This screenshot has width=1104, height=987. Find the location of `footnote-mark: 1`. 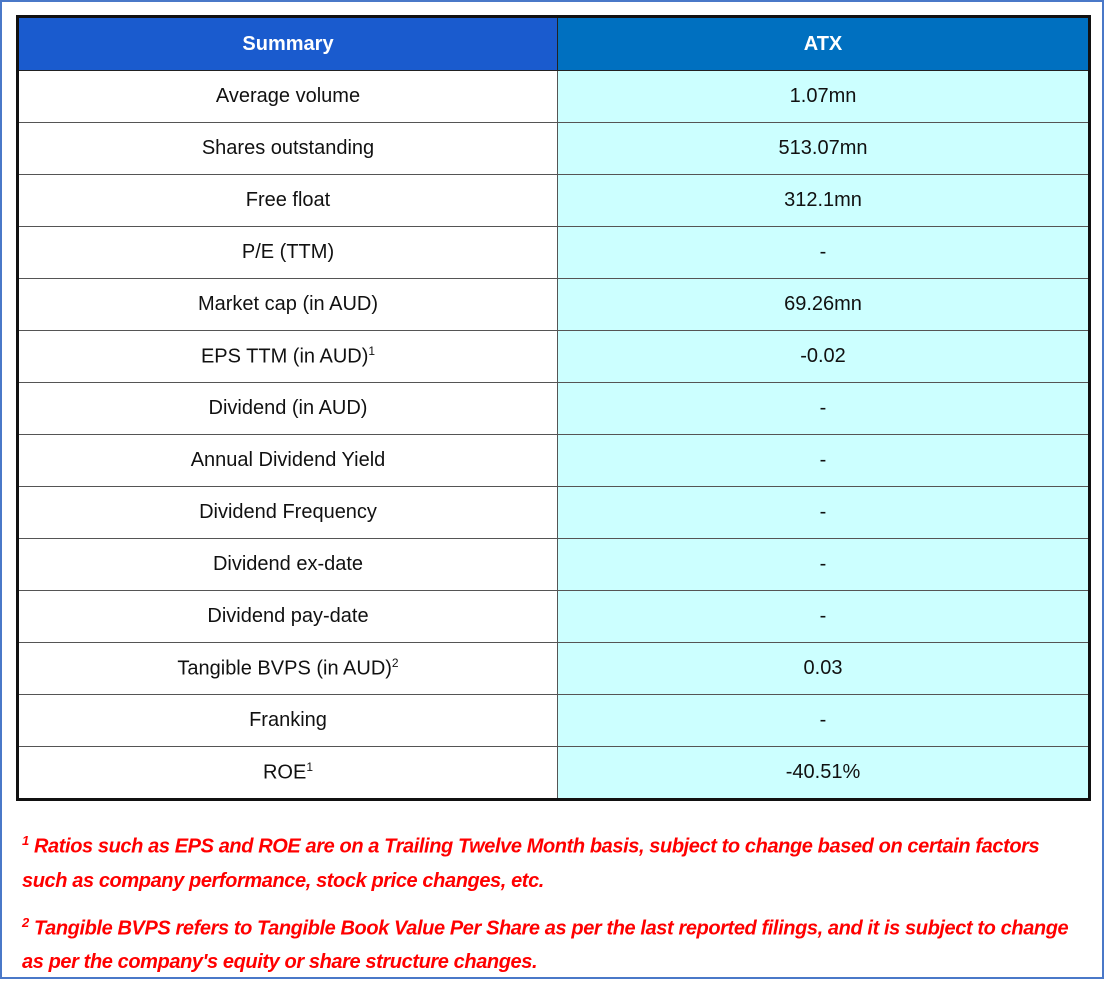

footnote-mark: 1 is located at coordinates (25, 840).